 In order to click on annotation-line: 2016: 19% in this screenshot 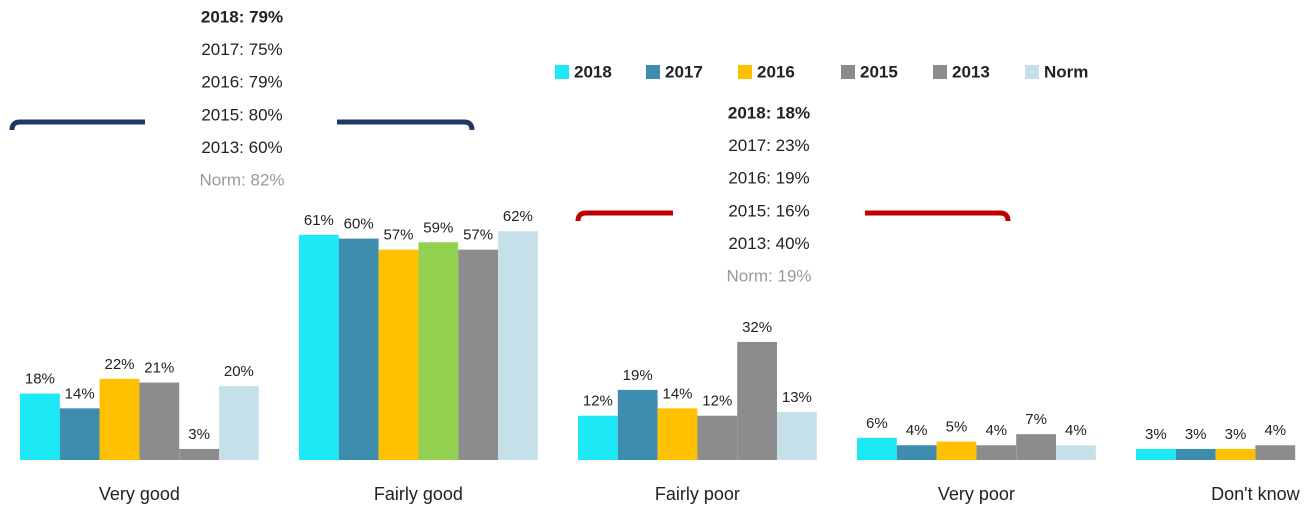, I will do `click(768, 178)`.